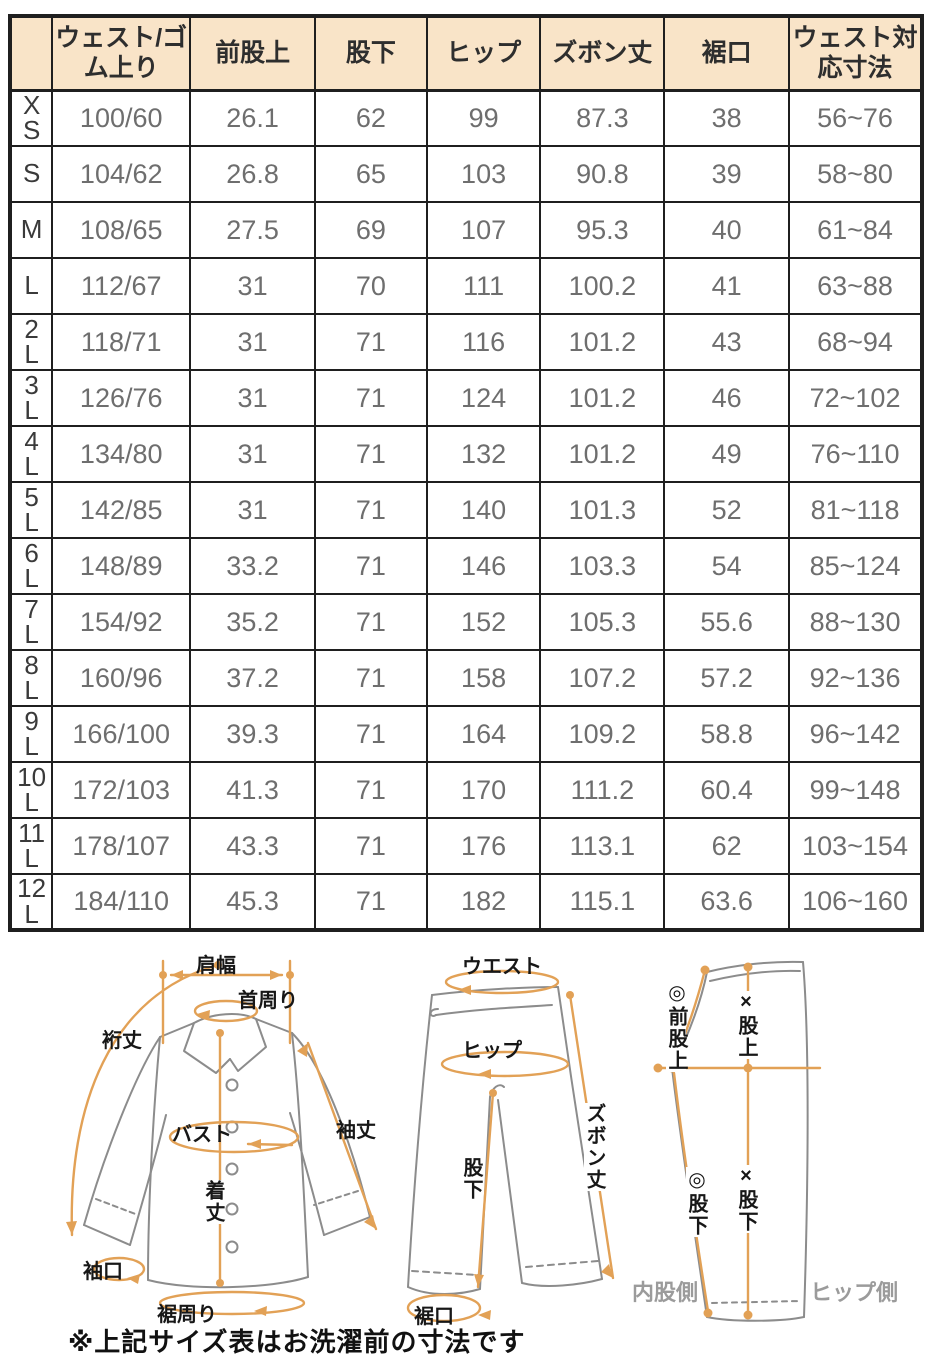 The height and width of the screenshot is (1360, 940). Describe the element at coordinates (602, 286) in the screenshot. I see `measurement-value: 100.2` at that location.